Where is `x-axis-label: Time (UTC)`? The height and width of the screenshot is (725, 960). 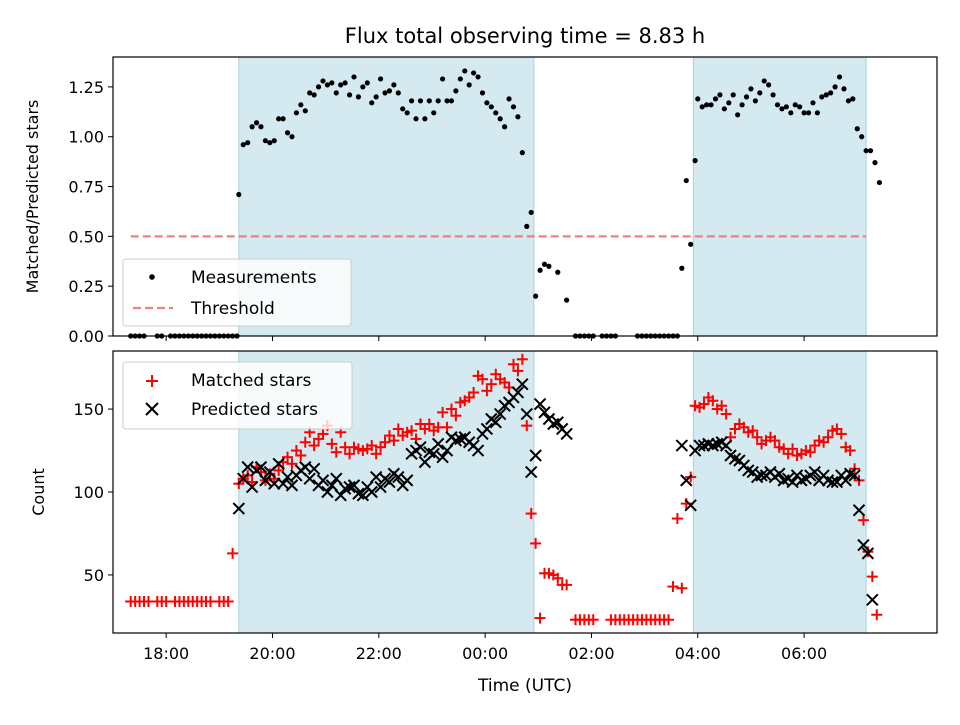
x-axis-label: Time (UTC) is located at coordinates (524, 686).